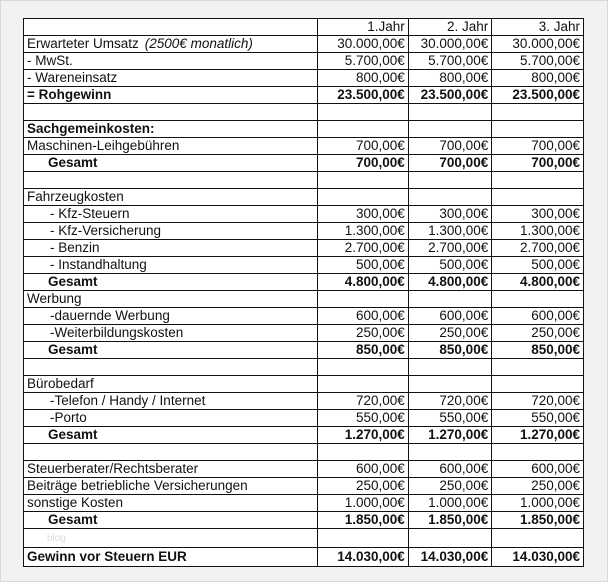 The image size is (608, 582). What do you see at coordinates (303, 520) in the screenshot?
I see `table-row: Gesamt 1.850,00€ 1.850,00€ 1.850,00€` at bounding box center [303, 520].